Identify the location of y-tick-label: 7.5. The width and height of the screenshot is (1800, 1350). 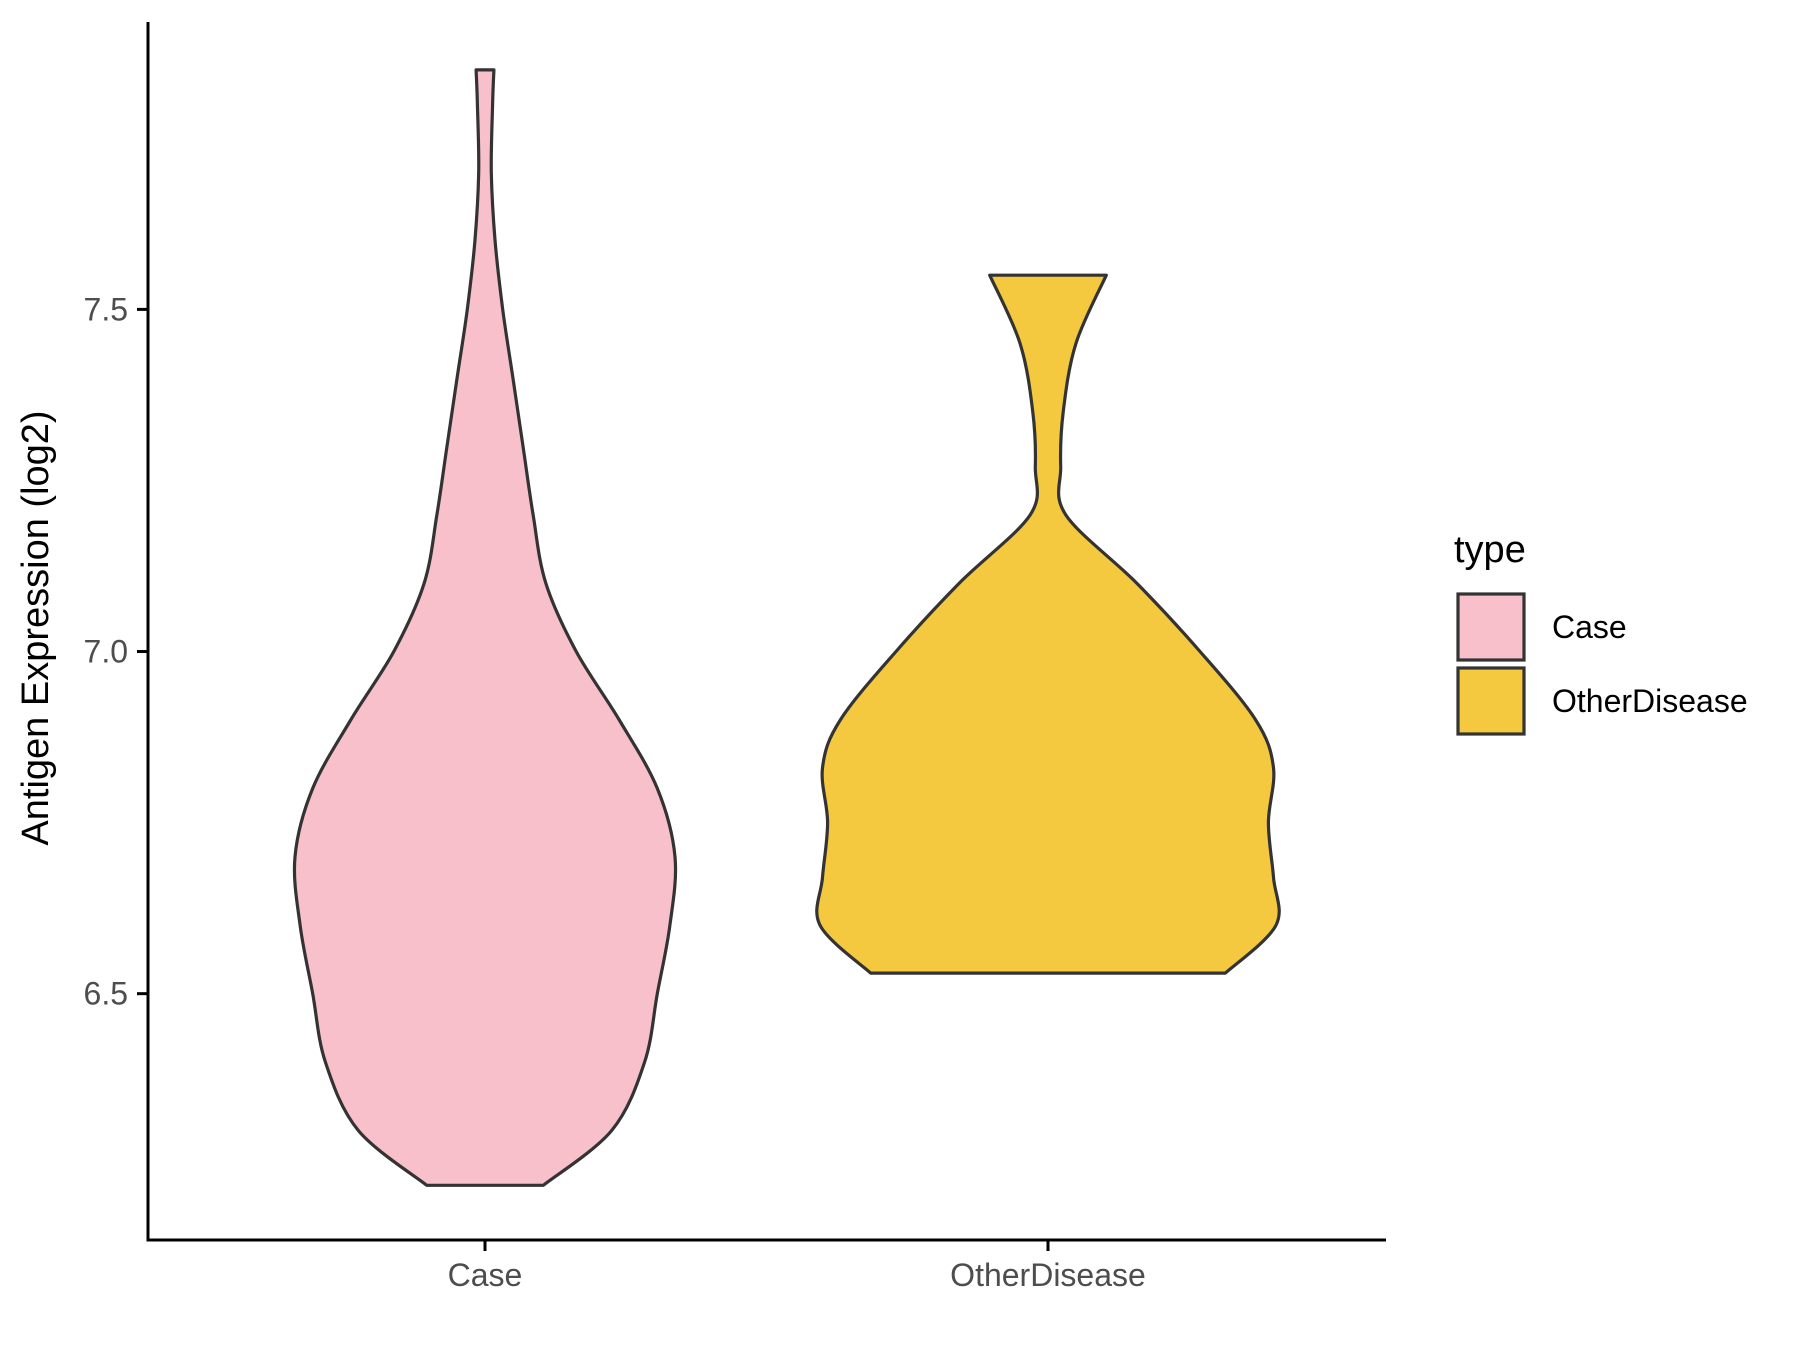
(106, 309).